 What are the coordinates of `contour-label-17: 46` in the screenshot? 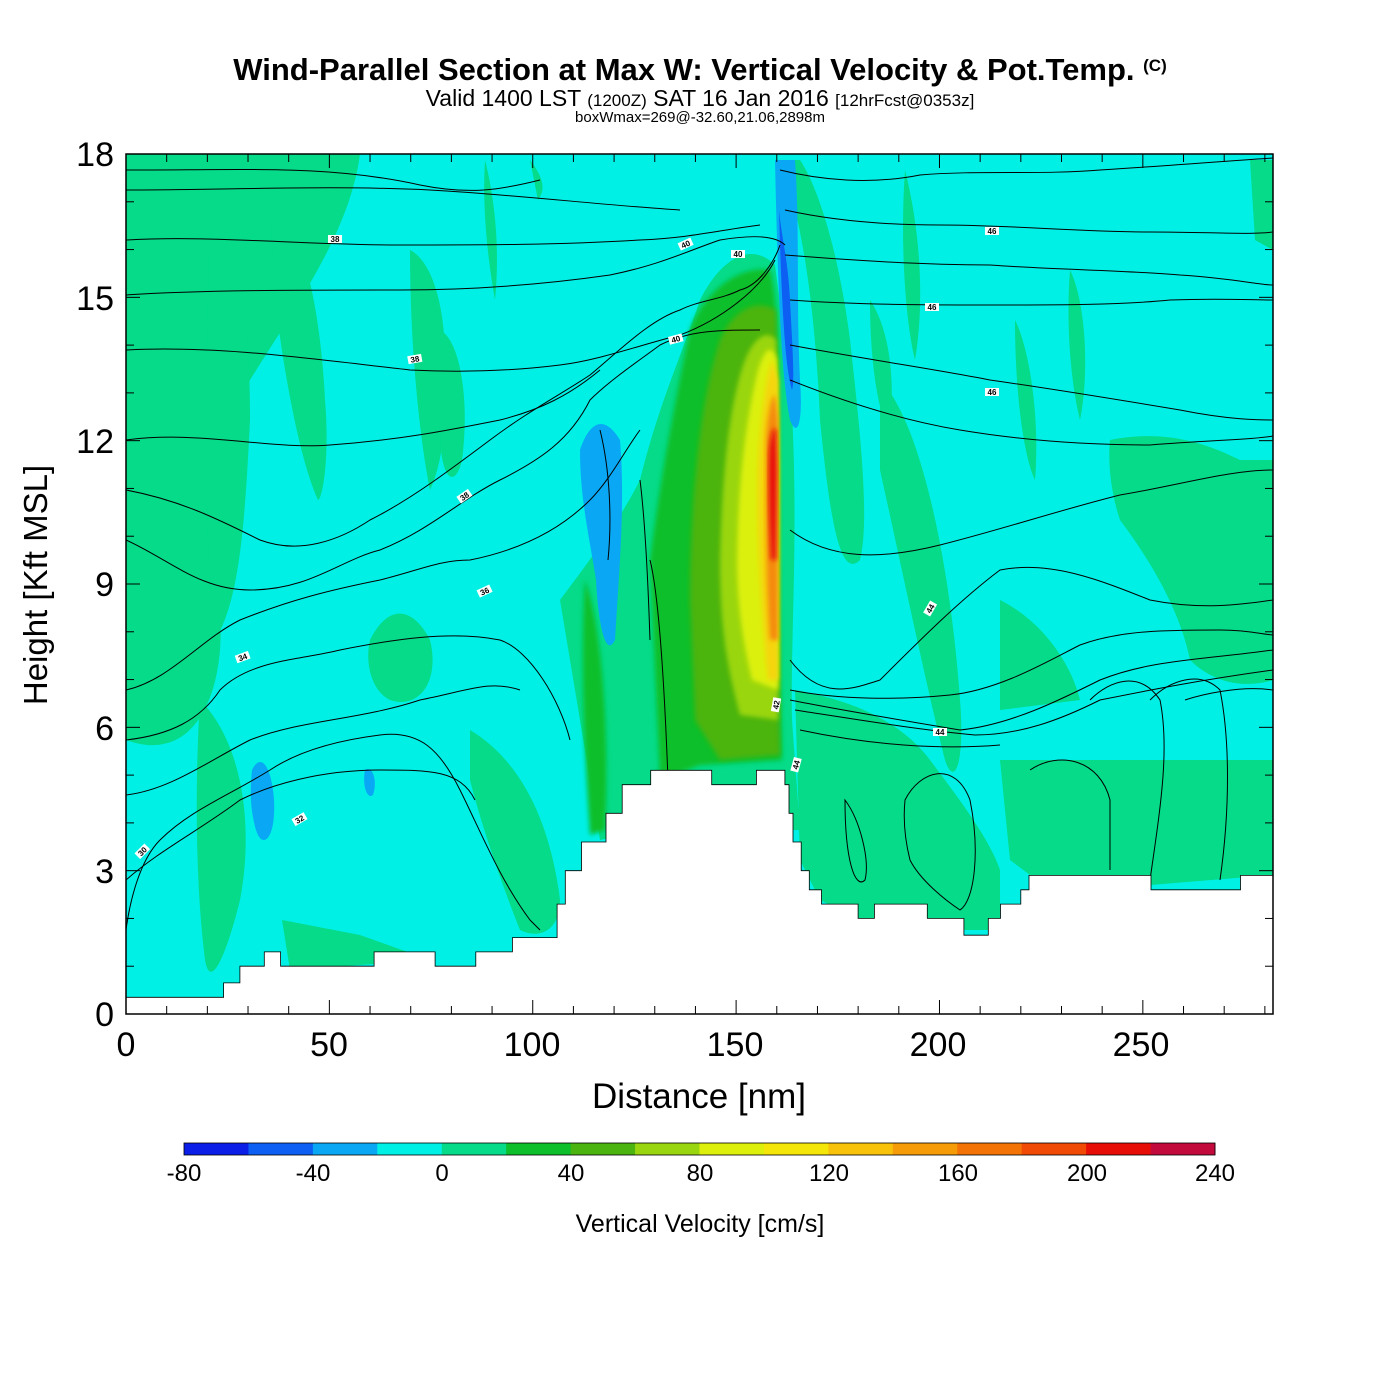 It's located at (992, 231).